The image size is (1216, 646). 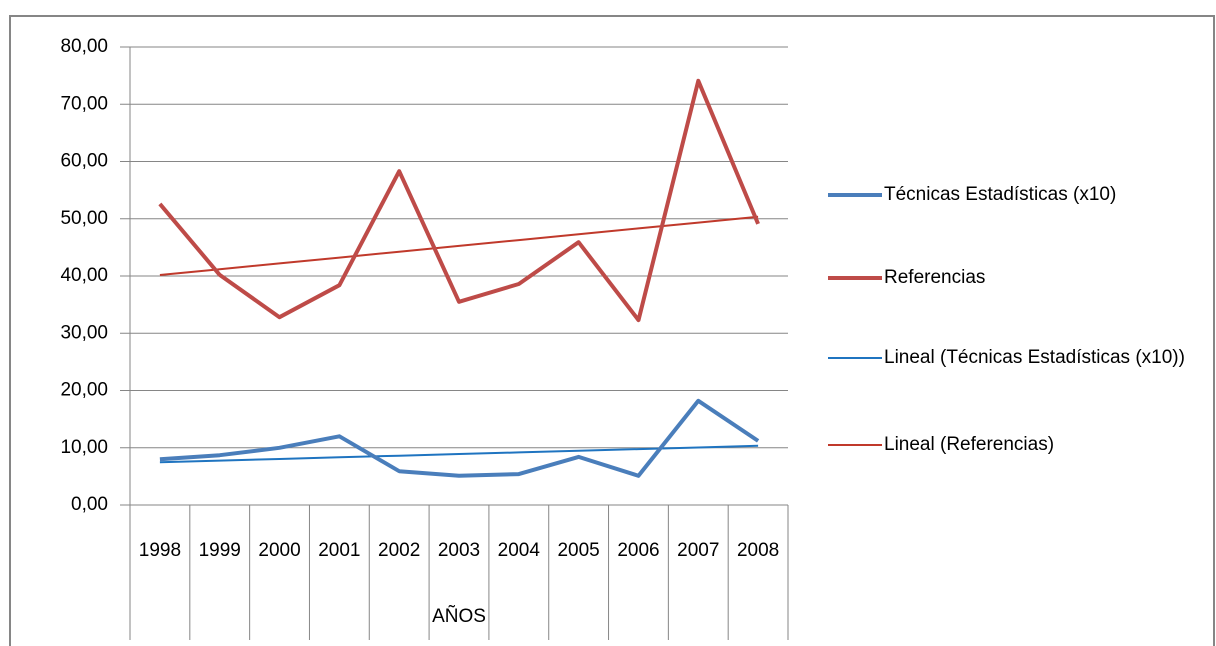 What do you see at coordinates (160, 550) in the screenshot?
I see `x-tick-label: 1998` at bounding box center [160, 550].